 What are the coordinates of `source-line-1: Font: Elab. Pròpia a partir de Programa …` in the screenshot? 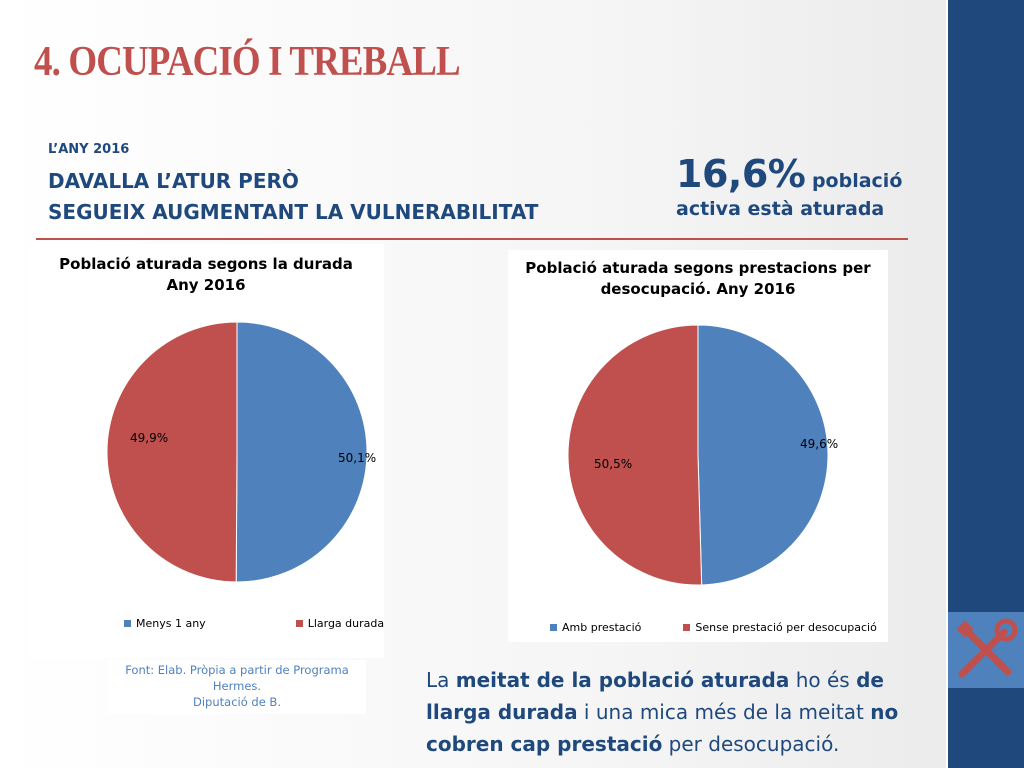 It's located at (237, 678).